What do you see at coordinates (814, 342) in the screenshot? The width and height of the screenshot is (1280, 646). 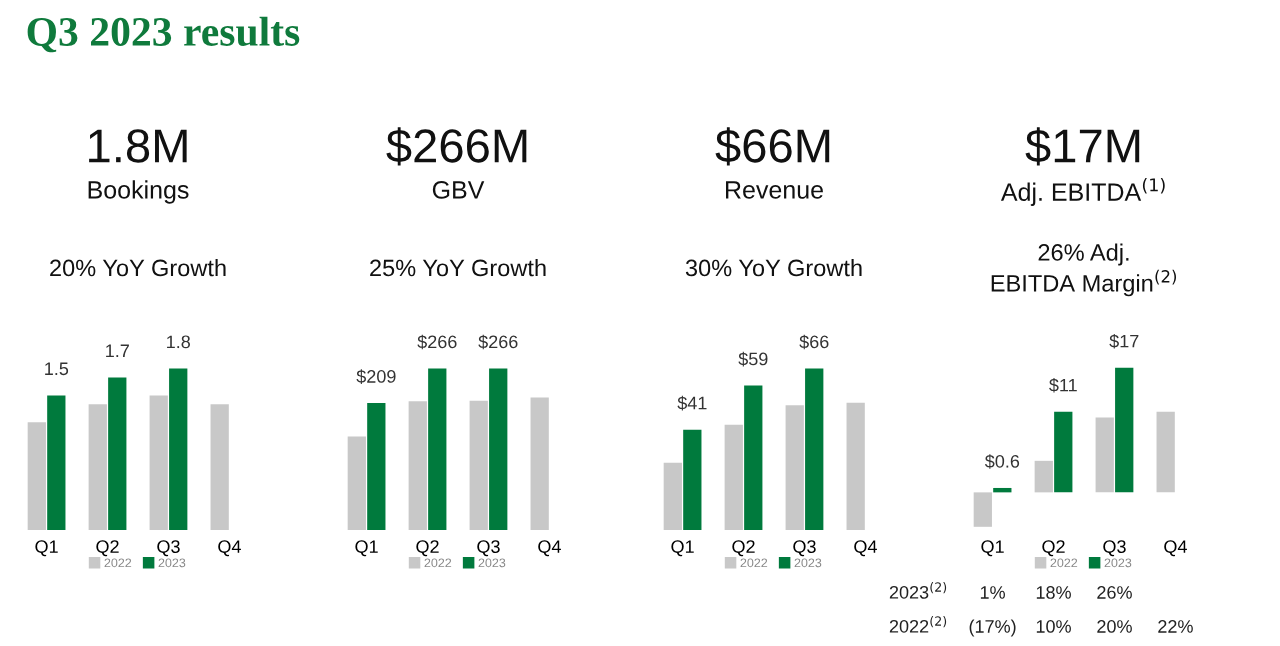 I see `data-label: $66` at bounding box center [814, 342].